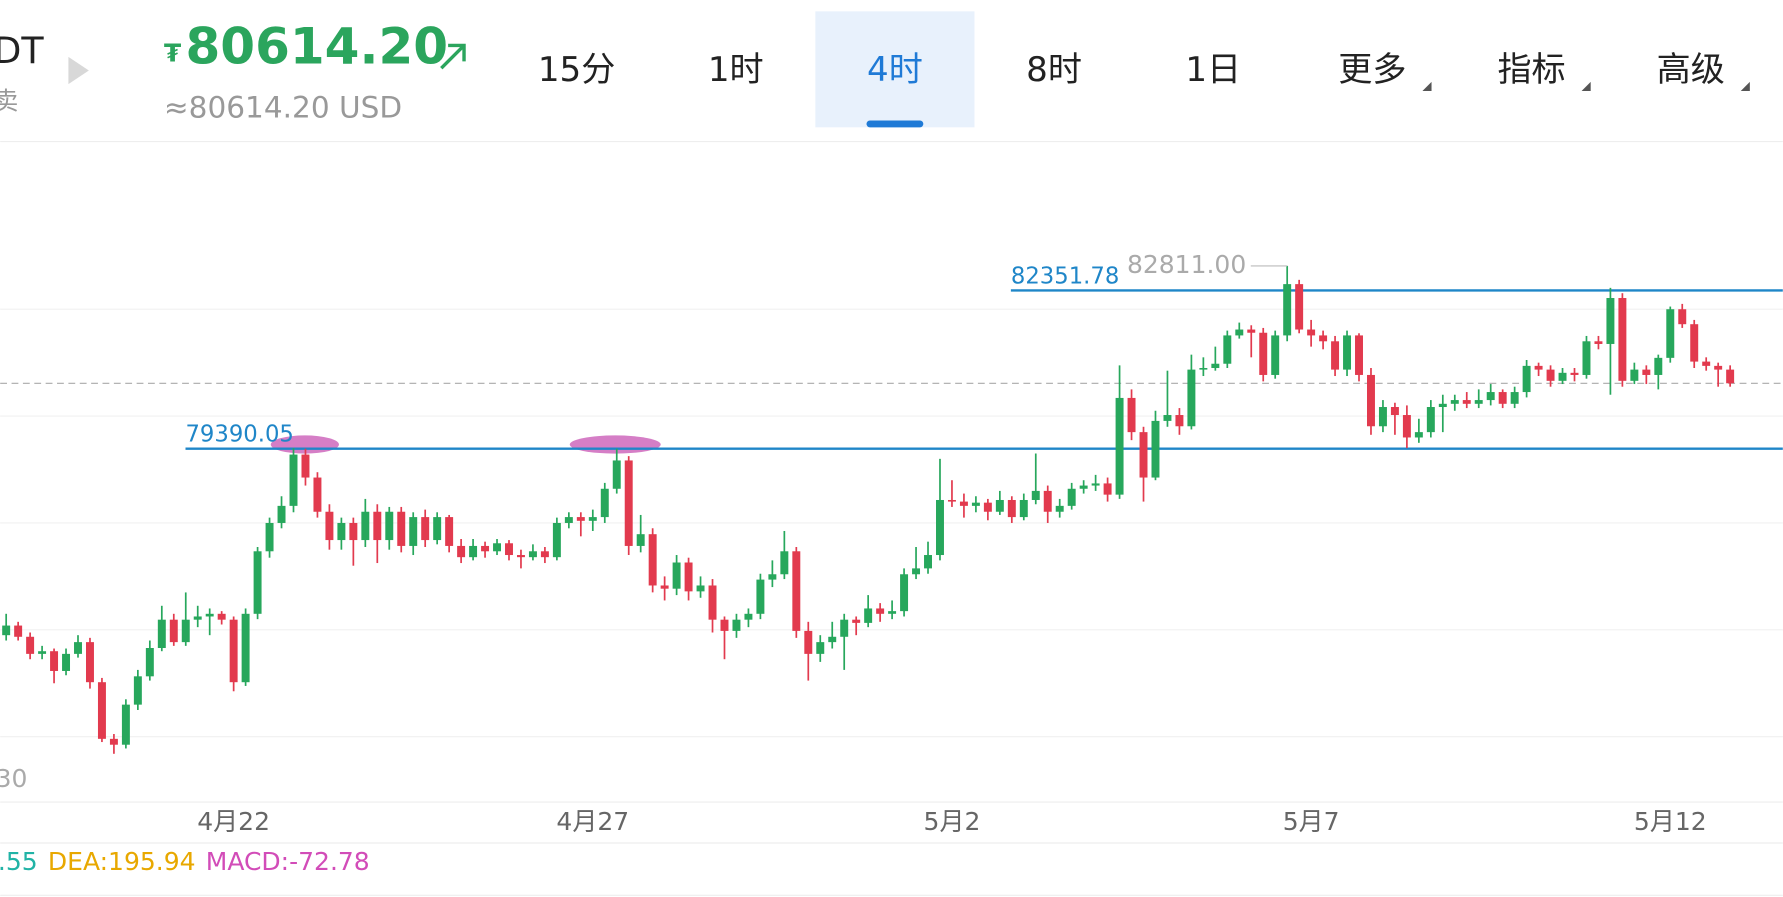  I want to click on pair-name: DT, so click(22, 50).